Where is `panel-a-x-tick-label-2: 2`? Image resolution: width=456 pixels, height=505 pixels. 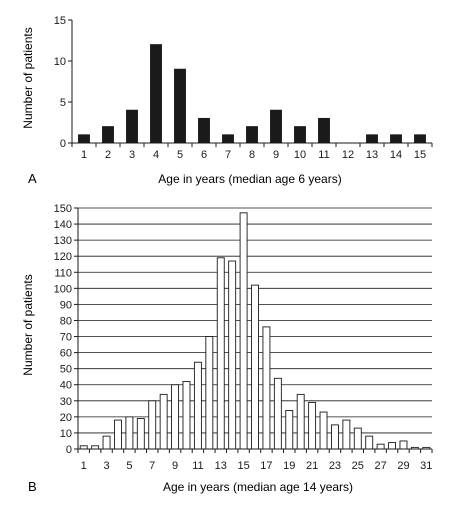 panel-a-x-tick-label-2: 2 is located at coordinates (108, 155).